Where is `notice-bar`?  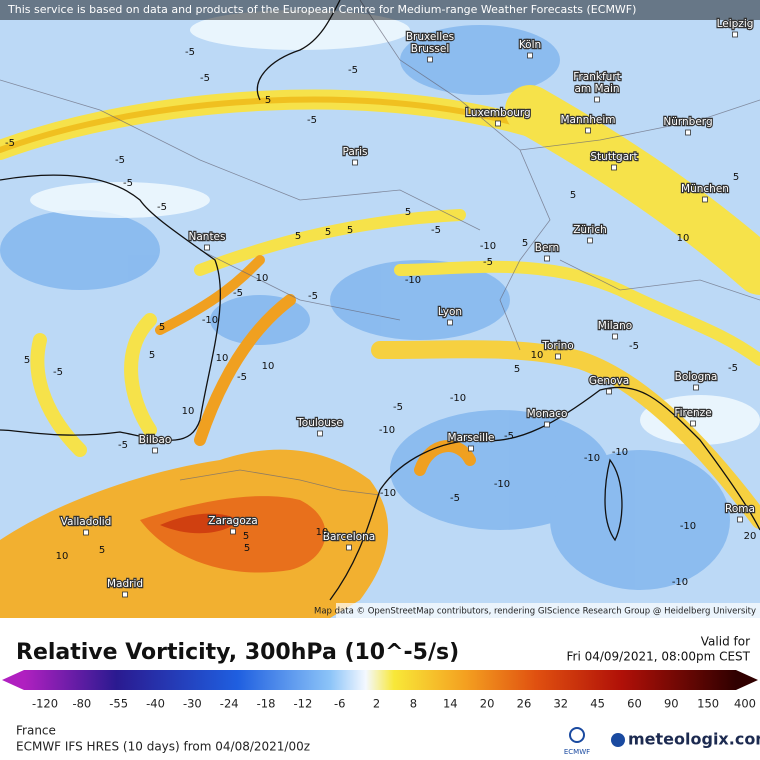 notice-bar is located at coordinates (380, 10).